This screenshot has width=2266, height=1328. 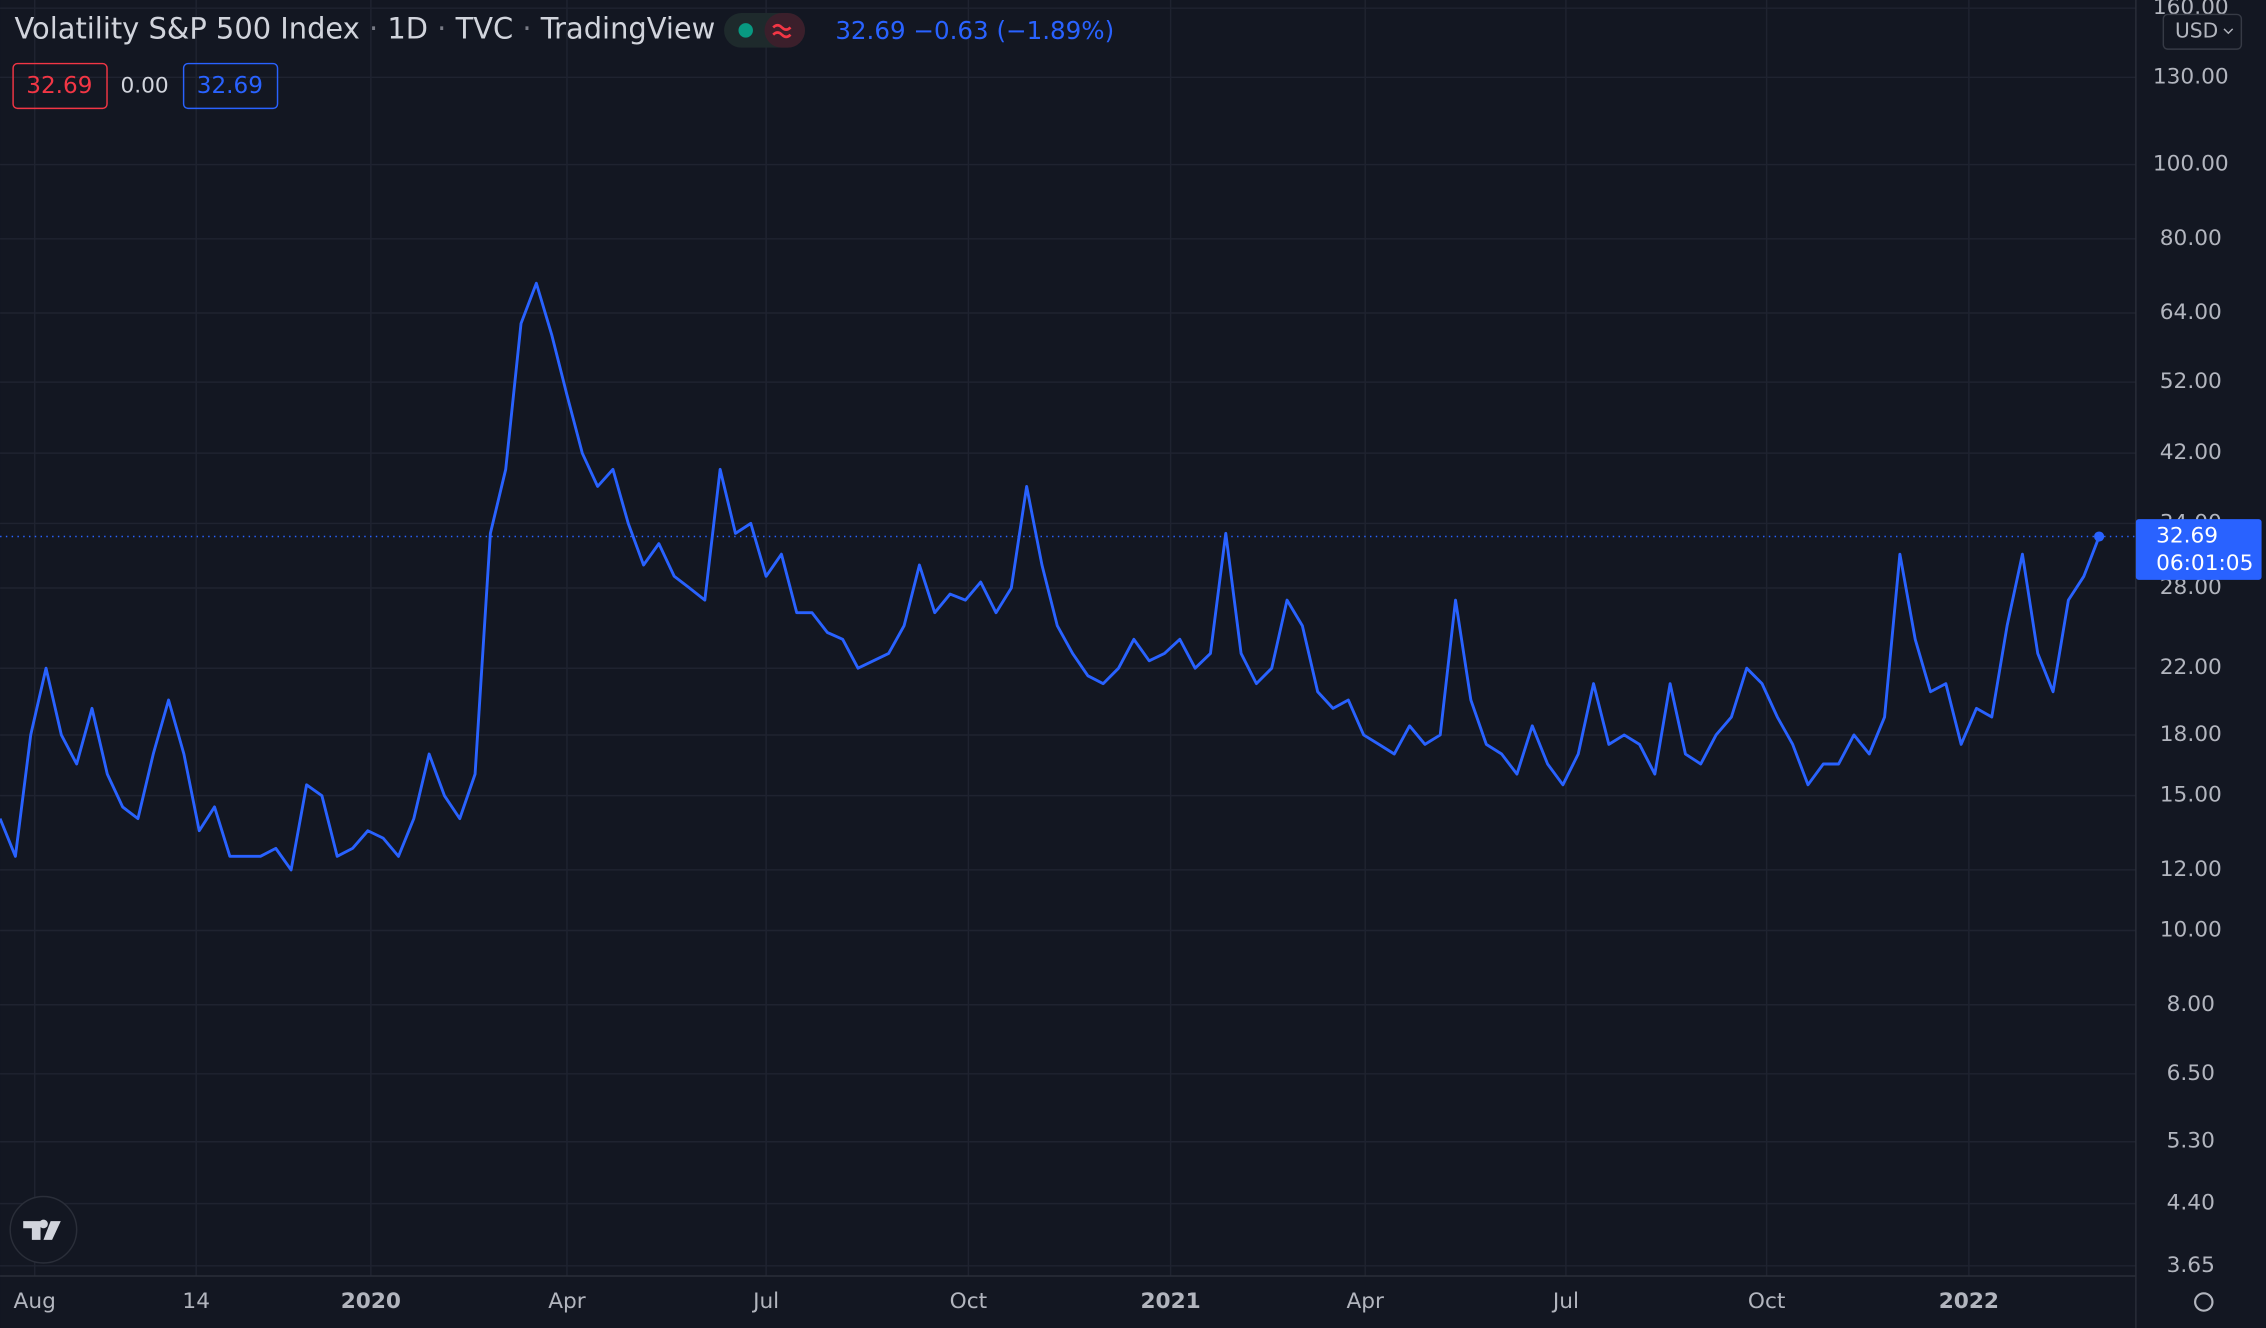 What do you see at coordinates (1969, 1301) in the screenshot?
I see `x-tick-label: 2022` at bounding box center [1969, 1301].